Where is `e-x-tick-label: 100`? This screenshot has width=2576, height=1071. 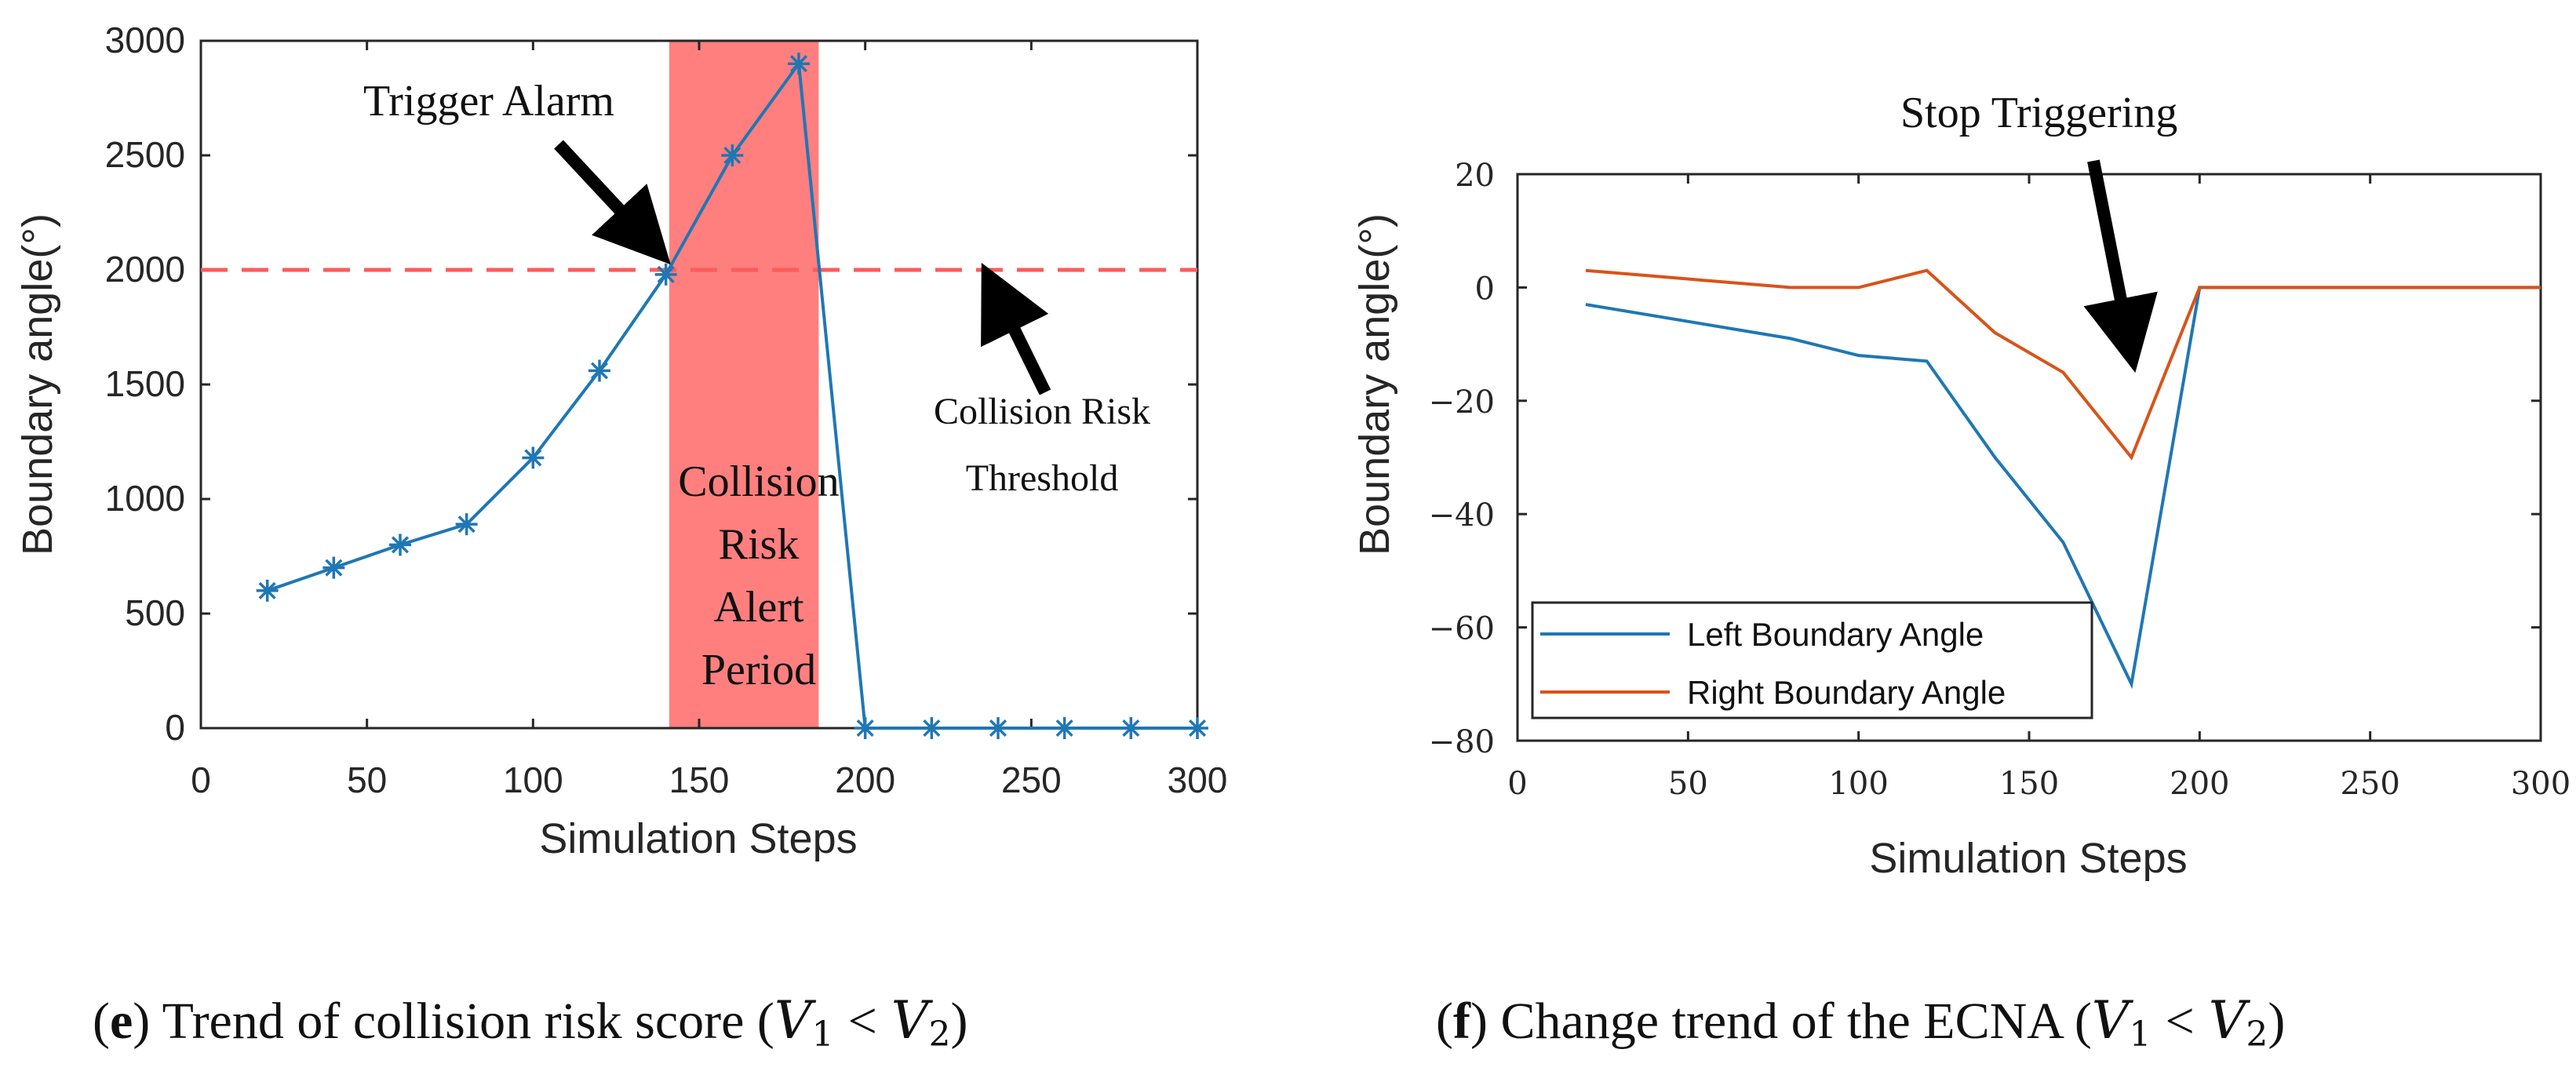 e-x-tick-label: 100 is located at coordinates (533, 780).